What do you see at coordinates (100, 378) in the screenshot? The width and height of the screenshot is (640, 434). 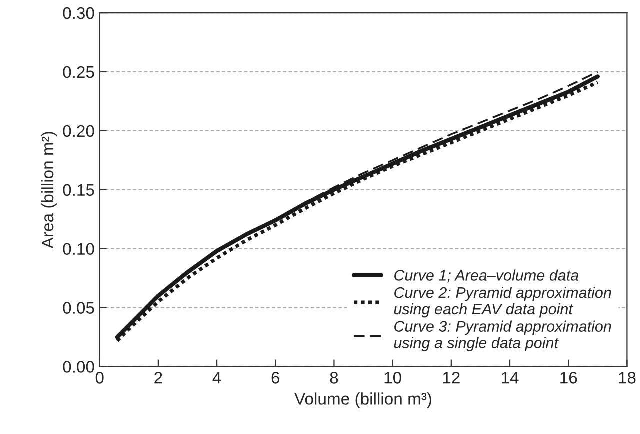 I see `x-tick-label: 0` at bounding box center [100, 378].